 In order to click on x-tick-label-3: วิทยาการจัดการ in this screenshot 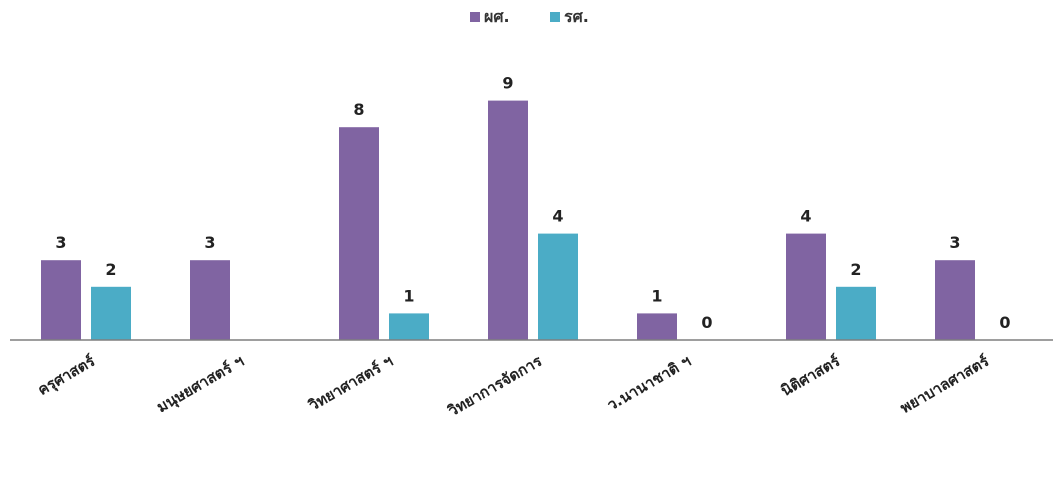, I will do `click(494, 385)`.